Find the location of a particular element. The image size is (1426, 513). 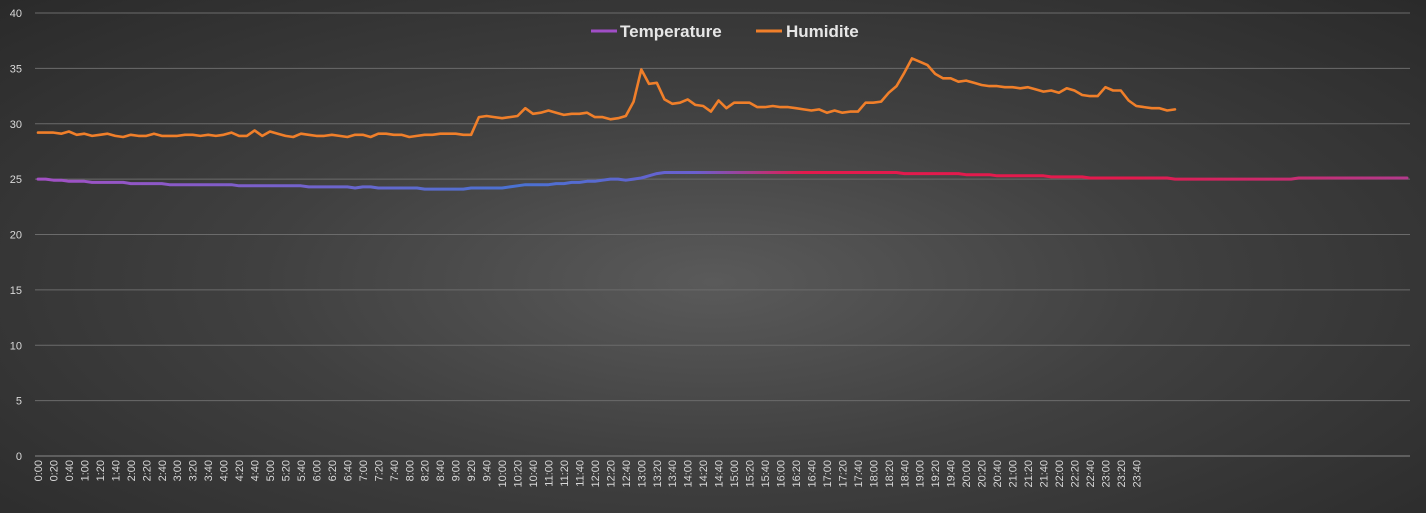

y-axis-tick-labels: 0 5 10 15 20 25 30 35 40 is located at coordinates (16, 235).